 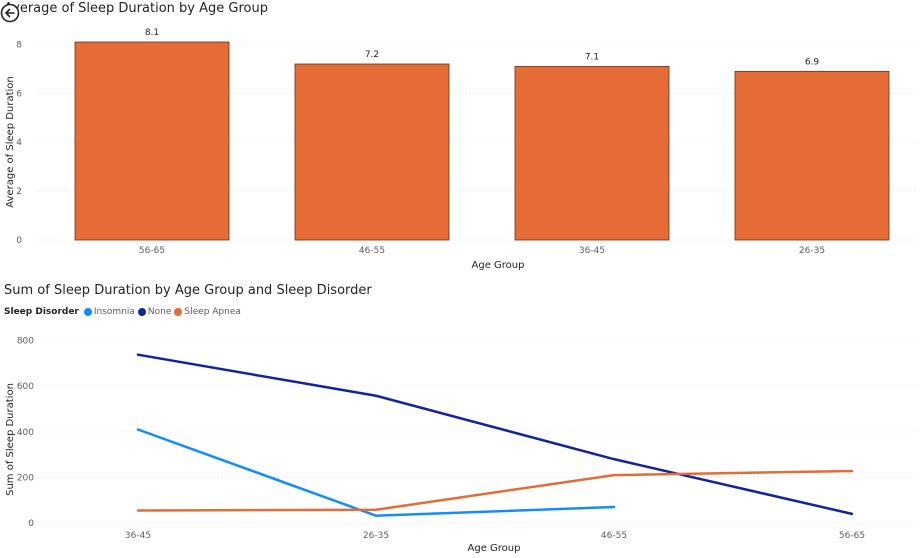 What do you see at coordinates (19, 241) in the screenshot?
I see `bar-ytick-label: 0` at bounding box center [19, 241].